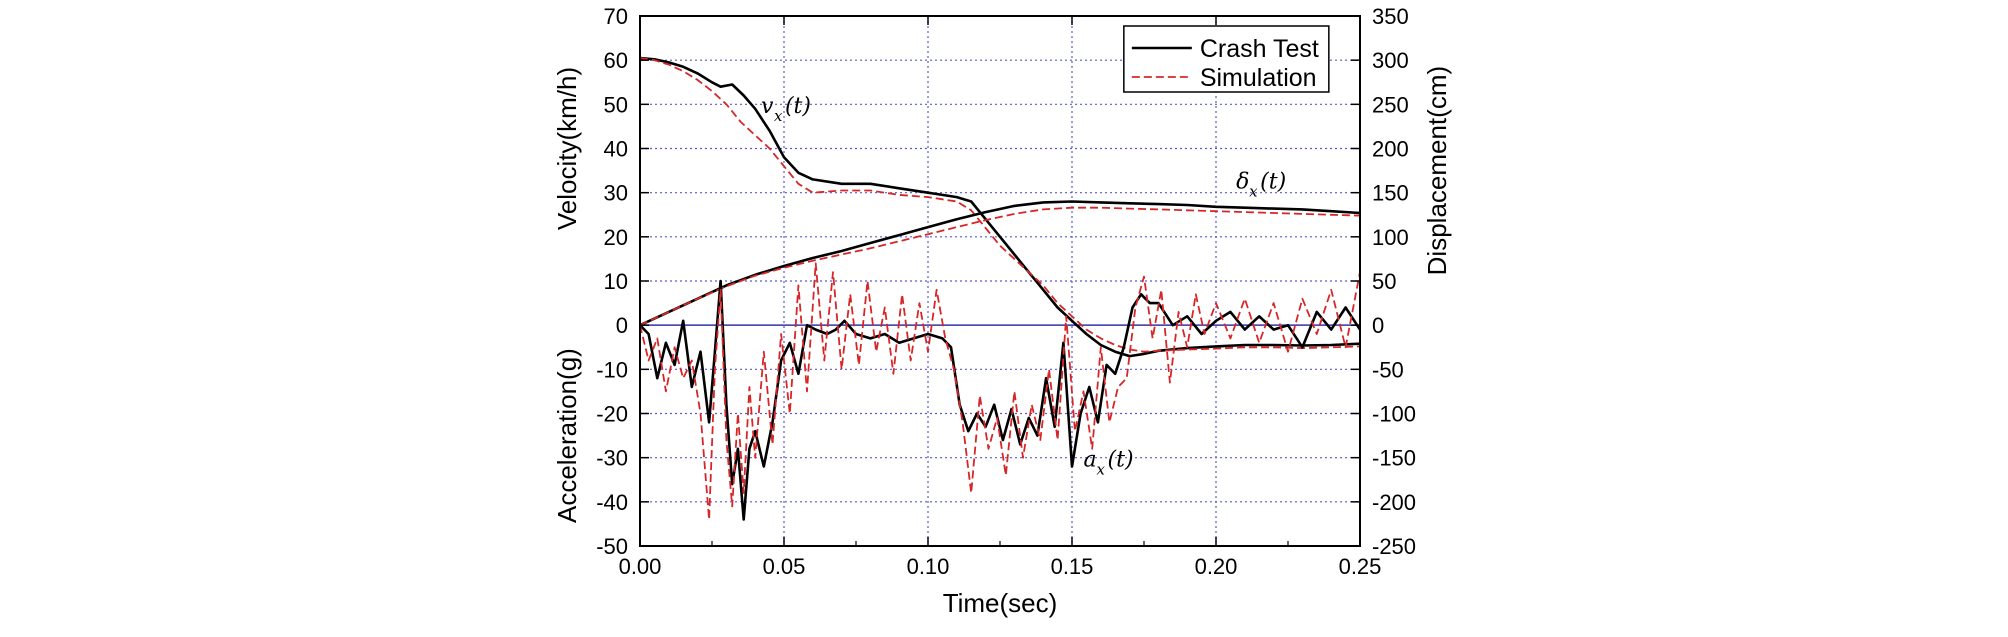 The height and width of the screenshot is (637, 2008). Describe the element at coordinates (1390, 104) in the screenshot. I see `y-right-tick-label: 250` at that location.